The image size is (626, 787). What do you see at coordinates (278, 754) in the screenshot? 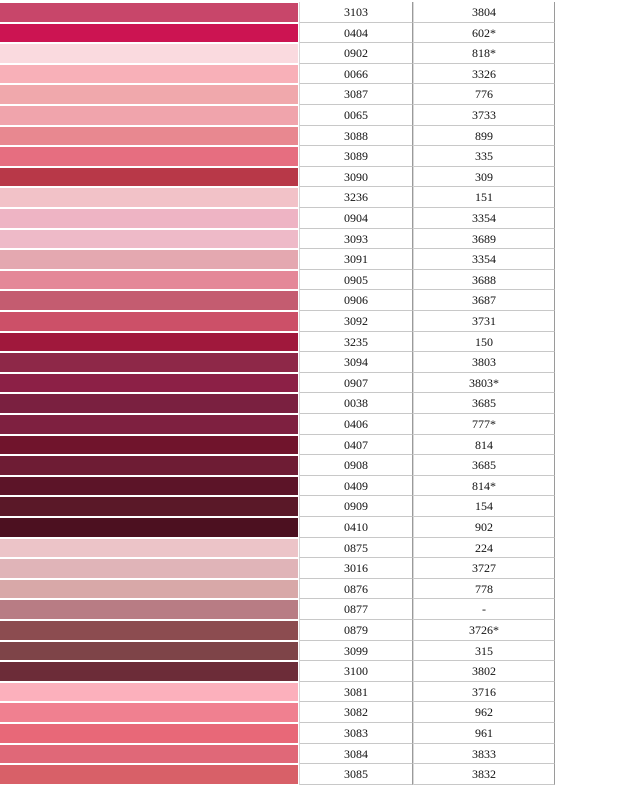
I see `table-row: 3084 3833` at bounding box center [278, 754].